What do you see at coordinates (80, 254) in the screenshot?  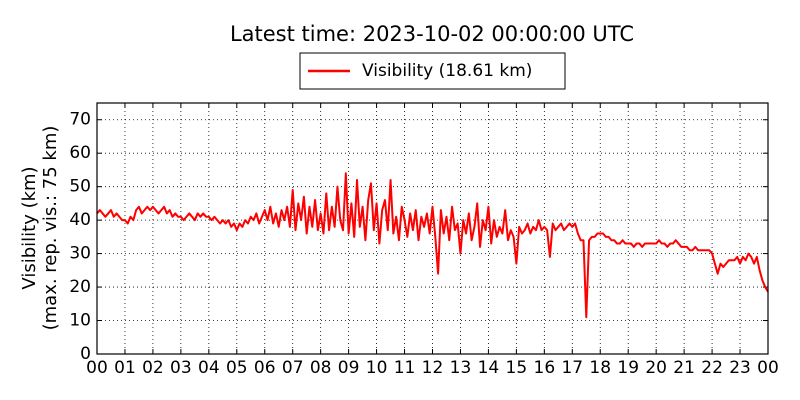 I see `y-tick-label: 30` at bounding box center [80, 254].